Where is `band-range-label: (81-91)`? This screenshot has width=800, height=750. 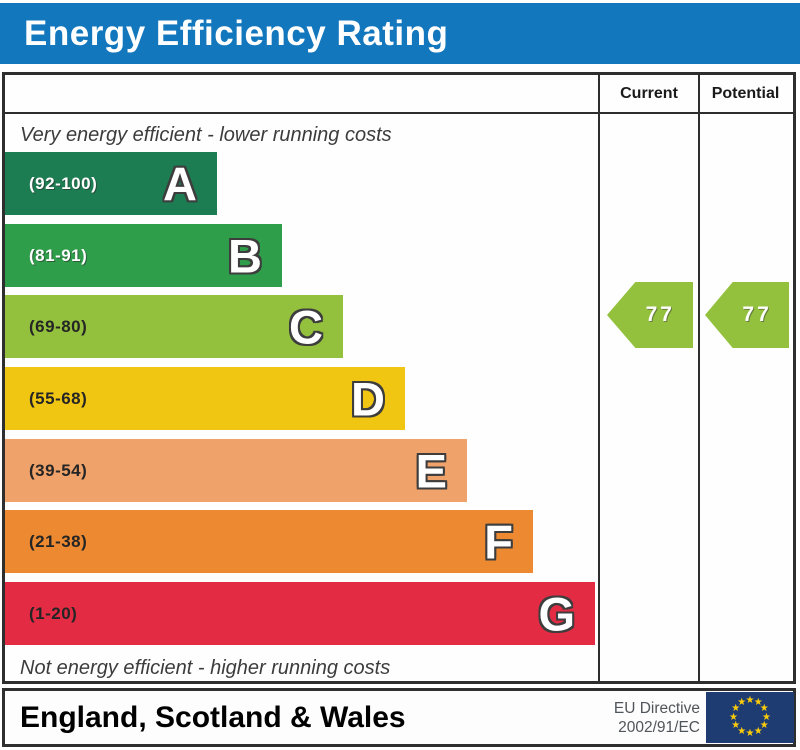 band-range-label: (81-91) is located at coordinates (58, 255).